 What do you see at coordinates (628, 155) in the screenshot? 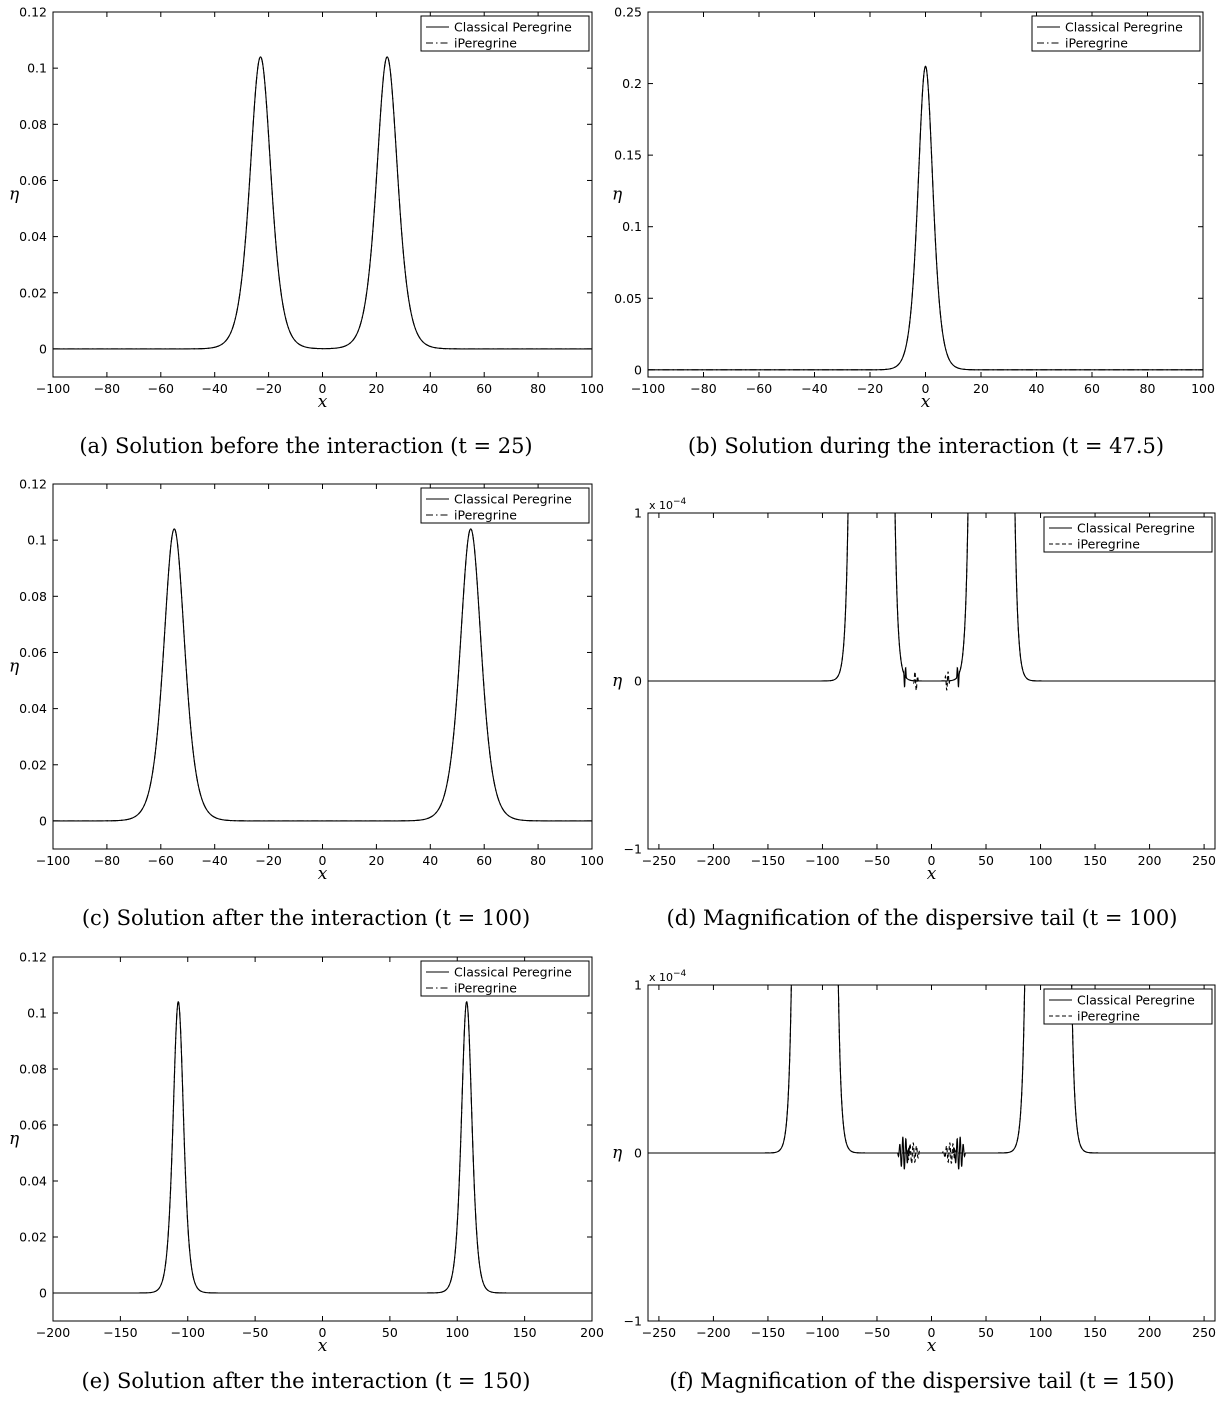
I see `y-tick-label: 0.15` at bounding box center [628, 155].